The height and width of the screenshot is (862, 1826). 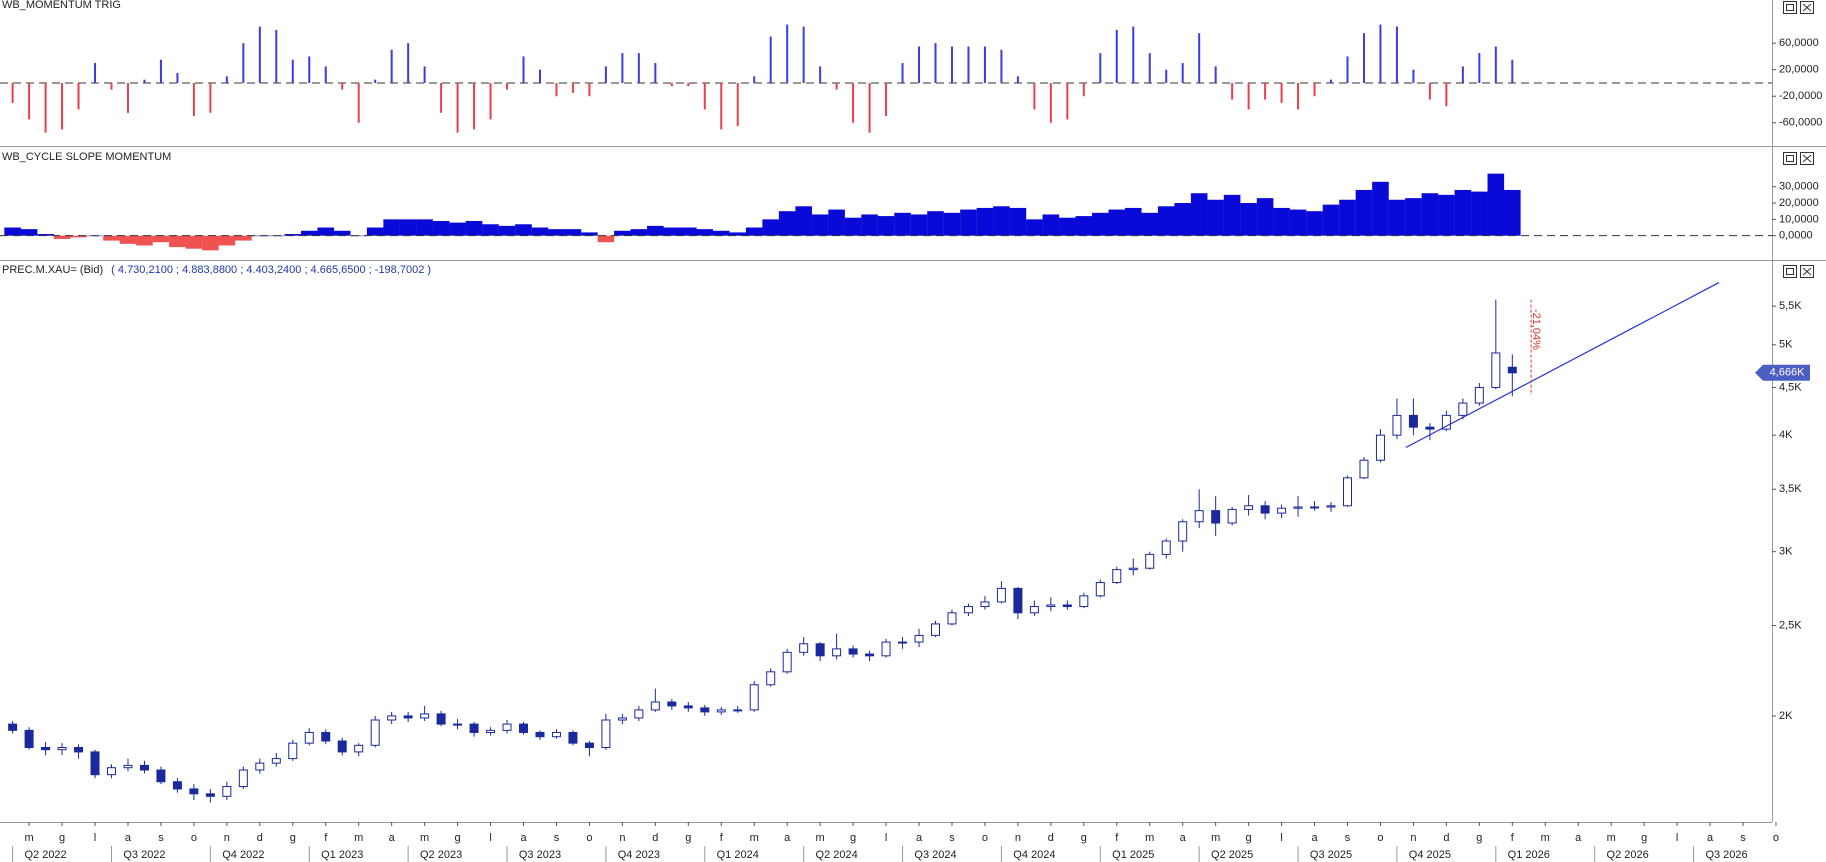 I want to click on close-icon, so click(x=1807, y=271).